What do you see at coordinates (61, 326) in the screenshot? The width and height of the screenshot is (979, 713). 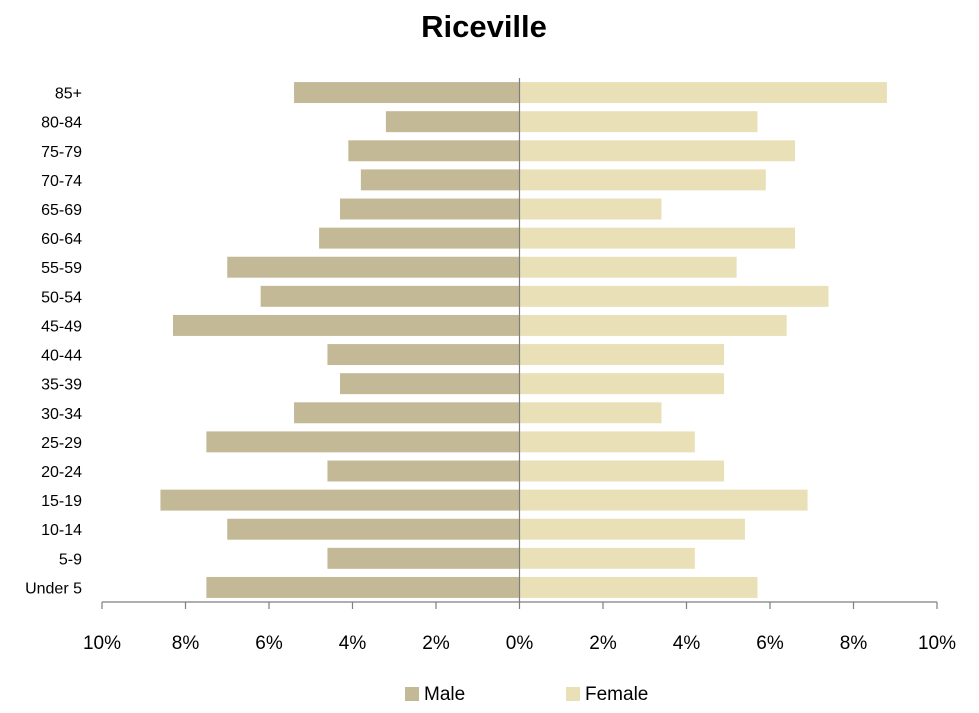 I see `category-label-45-49: 45-49` at bounding box center [61, 326].